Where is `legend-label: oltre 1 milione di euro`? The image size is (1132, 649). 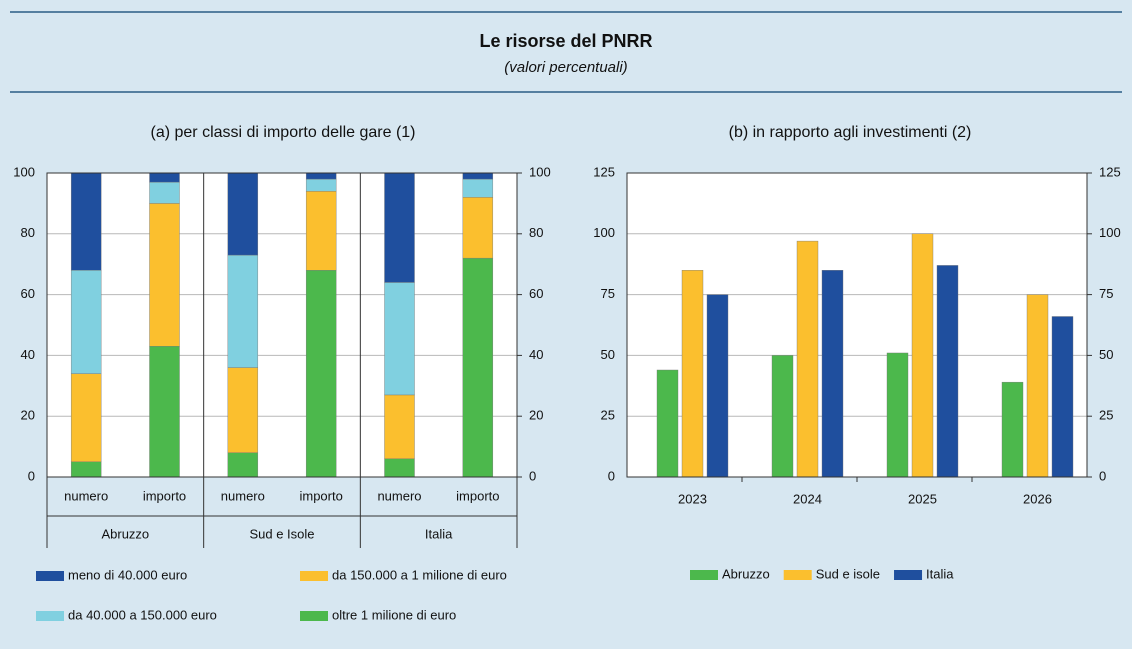 legend-label: oltre 1 milione di euro is located at coordinates (394, 614).